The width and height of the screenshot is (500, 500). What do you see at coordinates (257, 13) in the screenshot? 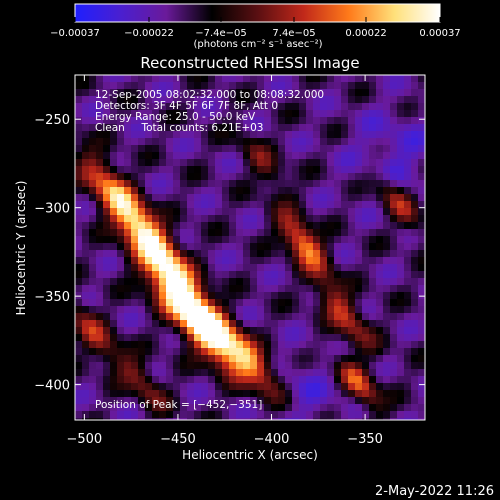
I see `colorbar` at bounding box center [257, 13].